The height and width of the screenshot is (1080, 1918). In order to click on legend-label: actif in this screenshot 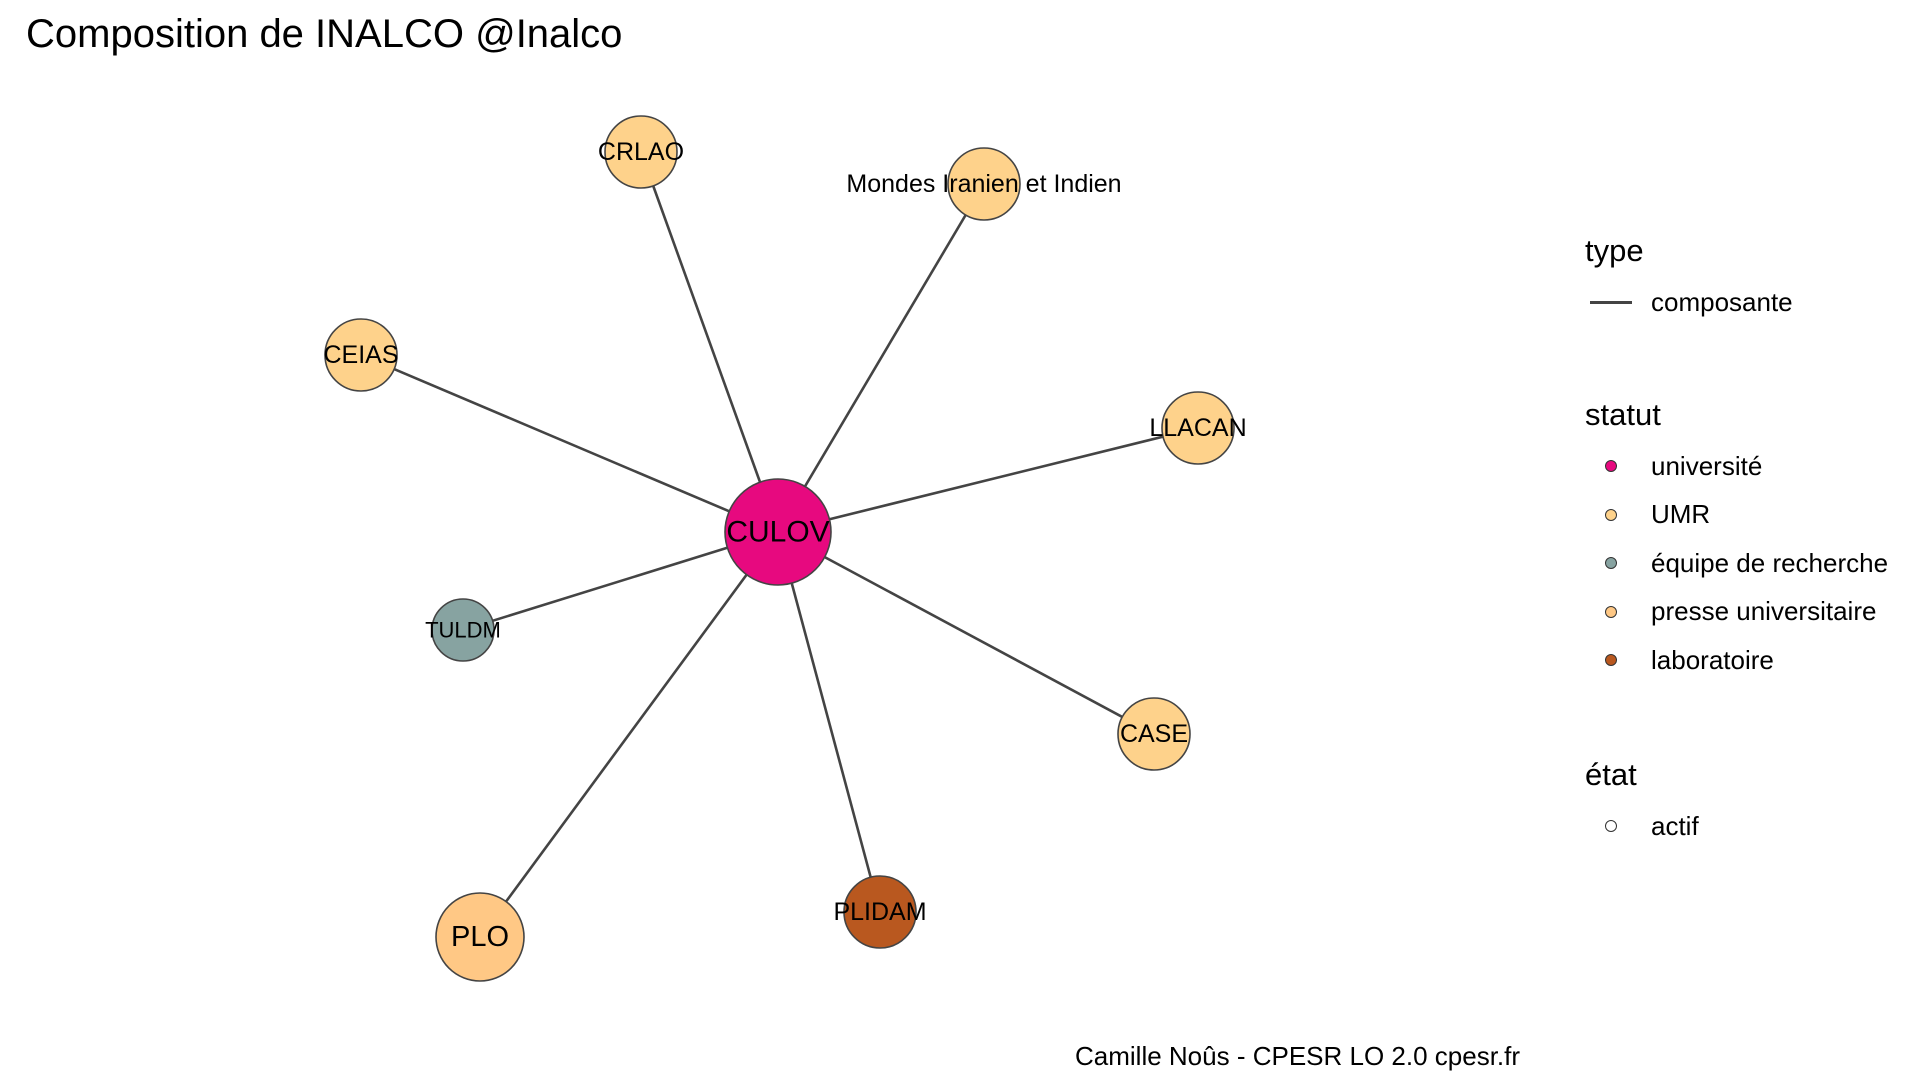, I will do `click(1675, 825)`.